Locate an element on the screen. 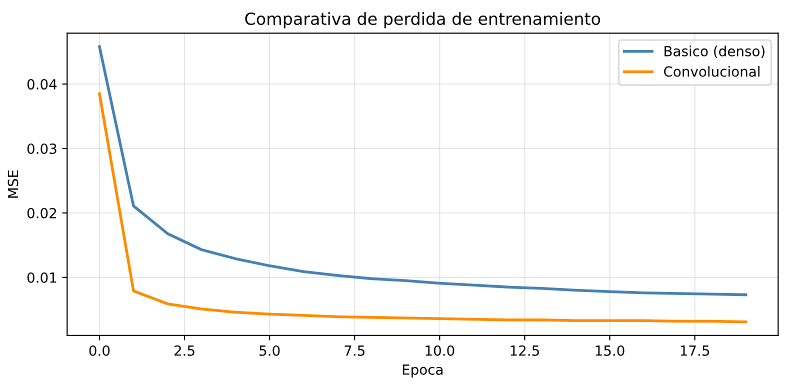 The image size is (790, 390). x-tick-label: 17.5 is located at coordinates (695, 351).